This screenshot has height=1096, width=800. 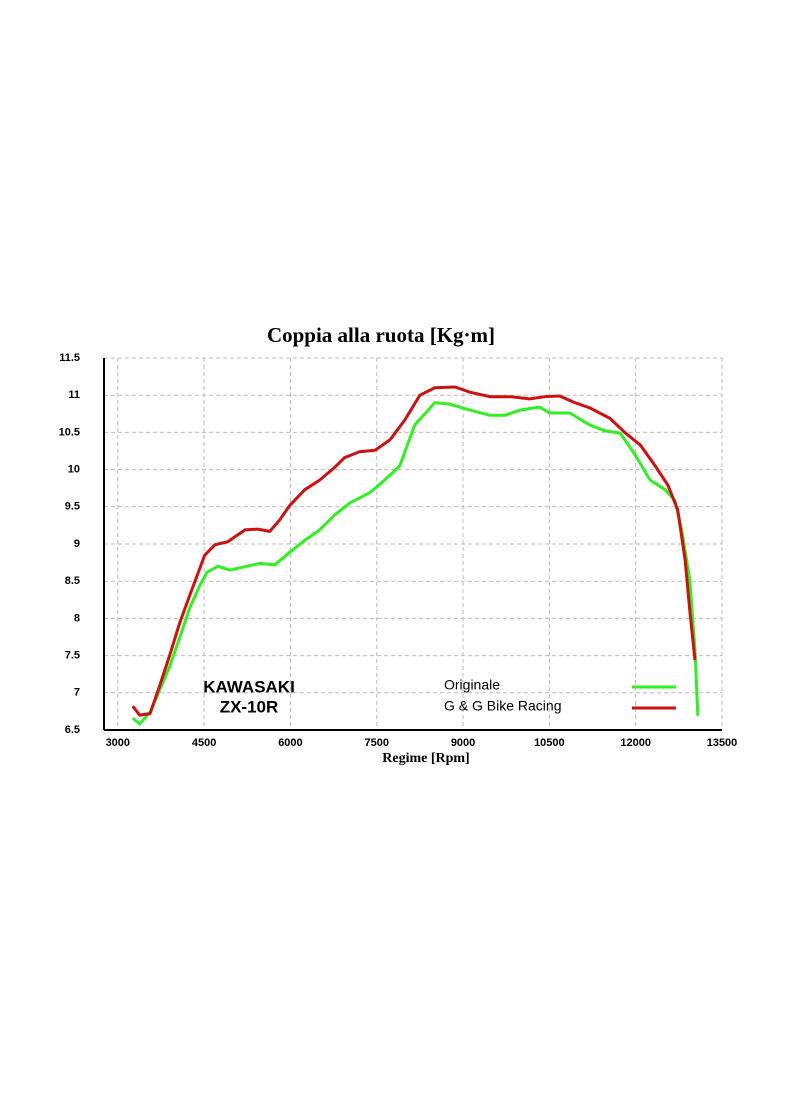 What do you see at coordinates (69, 358) in the screenshot?
I see `y-tick-label: 11.5` at bounding box center [69, 358].